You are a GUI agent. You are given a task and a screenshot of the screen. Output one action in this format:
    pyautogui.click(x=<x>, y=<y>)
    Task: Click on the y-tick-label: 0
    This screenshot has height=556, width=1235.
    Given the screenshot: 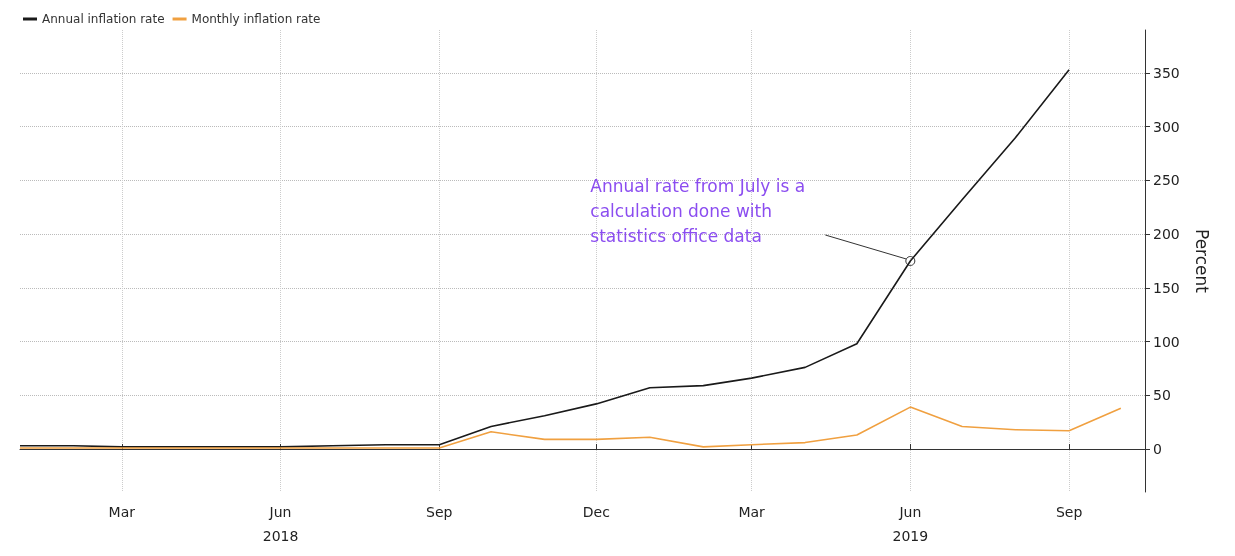 What is the action you would take?
    pyautogui.click(x=1157, y=449)
    